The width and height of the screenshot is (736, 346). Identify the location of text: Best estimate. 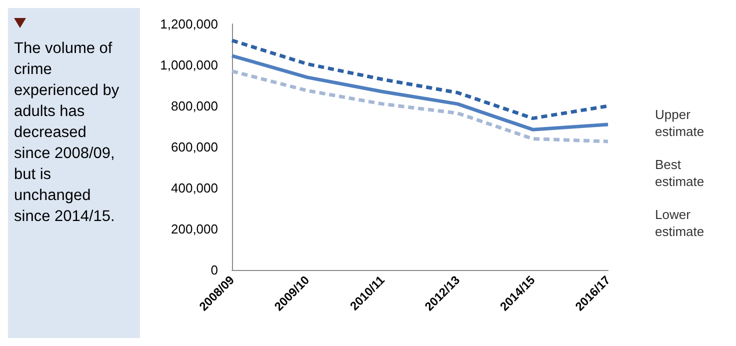
(679, 173).